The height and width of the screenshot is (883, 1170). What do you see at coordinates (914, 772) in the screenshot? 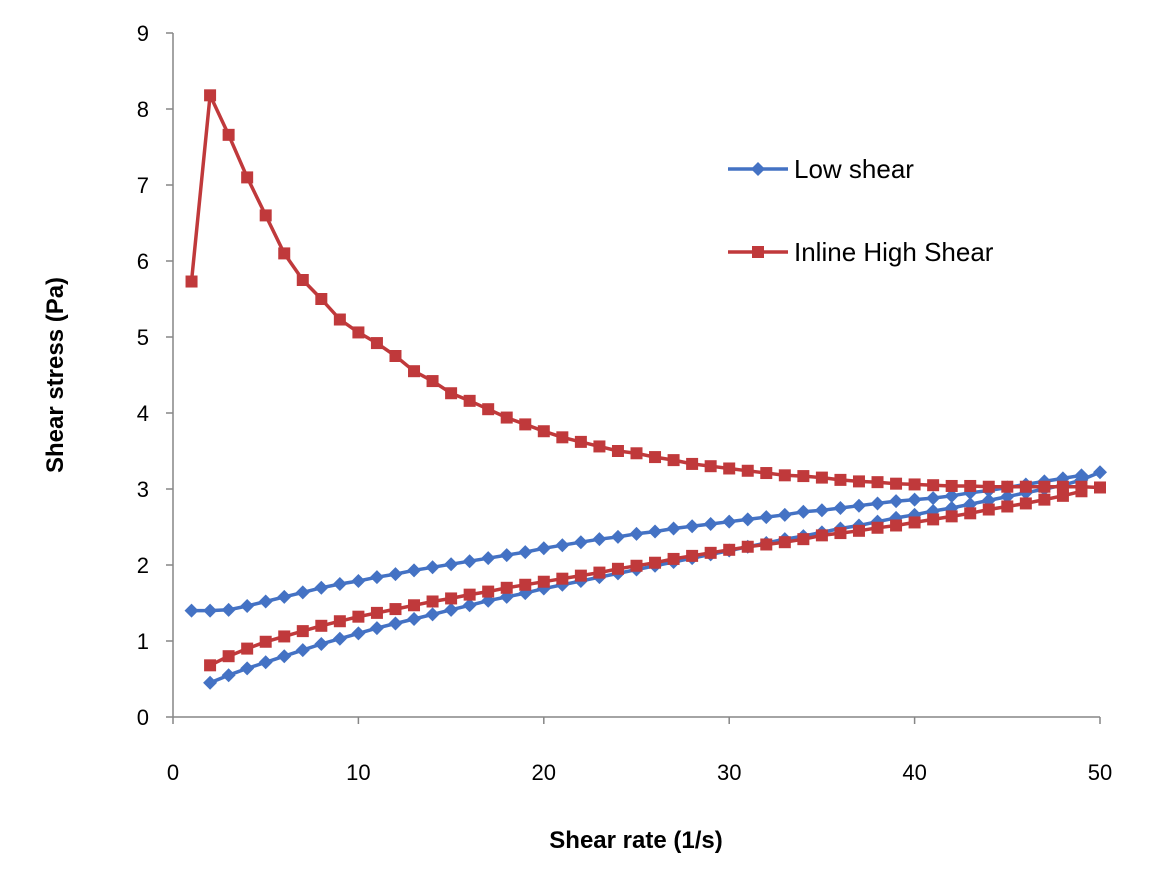
I see `x-tick-label: 40` at bounding box center [914, 772].